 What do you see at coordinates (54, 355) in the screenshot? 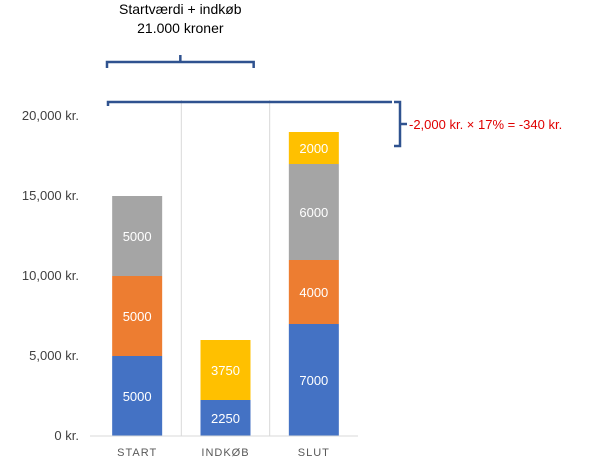
I see `y-tick-label: 5,000 kr.` at bounding box center [54, 355].